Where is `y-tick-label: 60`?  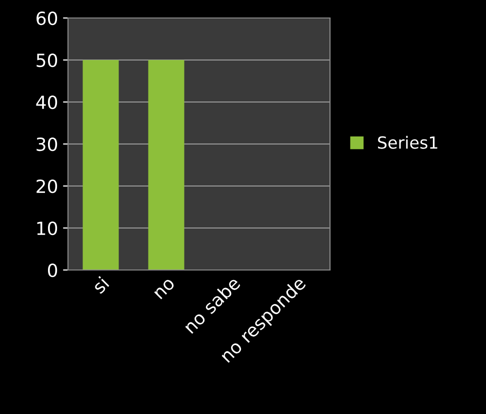
y-tick-label: 60 is located at coordinates (47, 18).